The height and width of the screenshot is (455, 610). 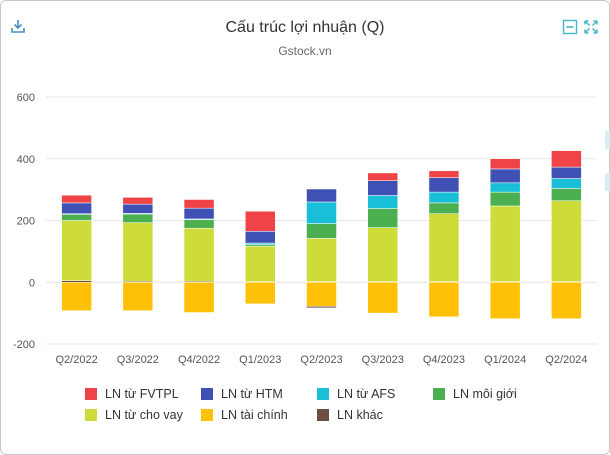 What do you see at coordinates (138, 360) in the screenshot?
I see `x-tick-label: Q3/2022` at bounding box center [138, 360].